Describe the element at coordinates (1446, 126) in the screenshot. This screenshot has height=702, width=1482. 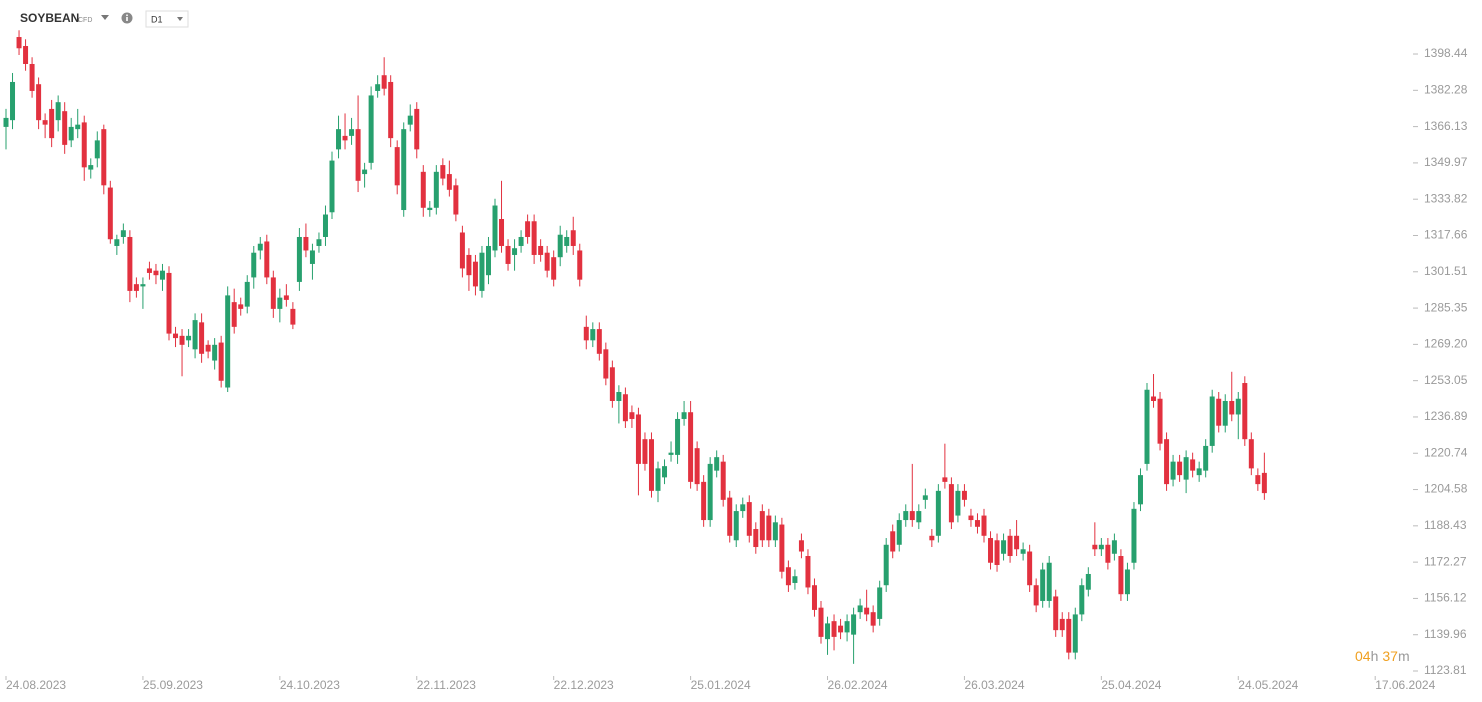
I see `y-tick-label: 1366.13` at that location.